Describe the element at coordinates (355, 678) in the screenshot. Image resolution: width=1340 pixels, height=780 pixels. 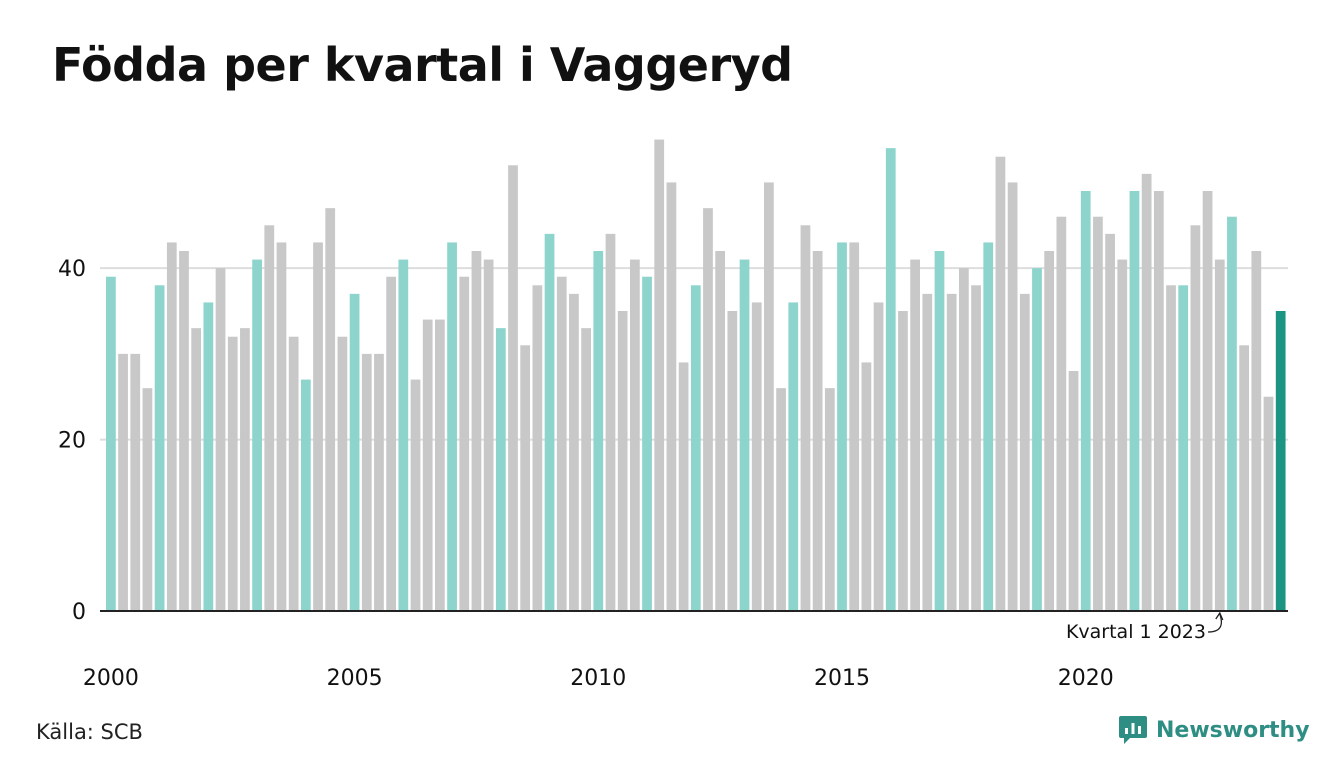
I see `x-tick-label: 2005` at that location.